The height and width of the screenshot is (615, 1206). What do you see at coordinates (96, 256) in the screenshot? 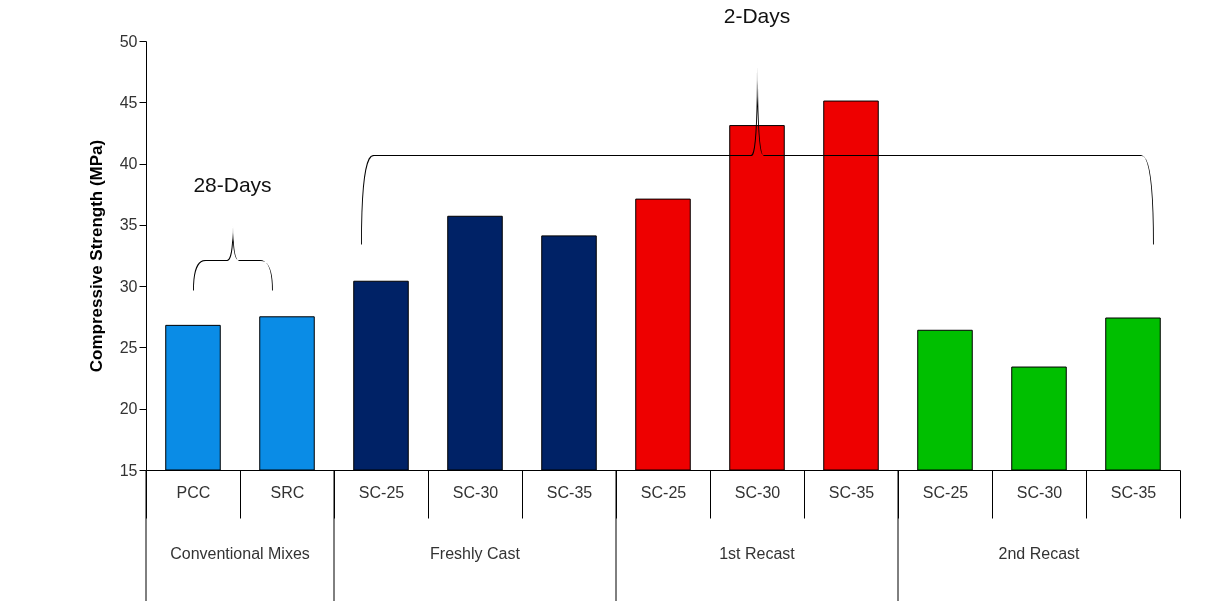
I see `y-axis-title: Compressive Strength (MPa)` at bounding box center [96, 256].